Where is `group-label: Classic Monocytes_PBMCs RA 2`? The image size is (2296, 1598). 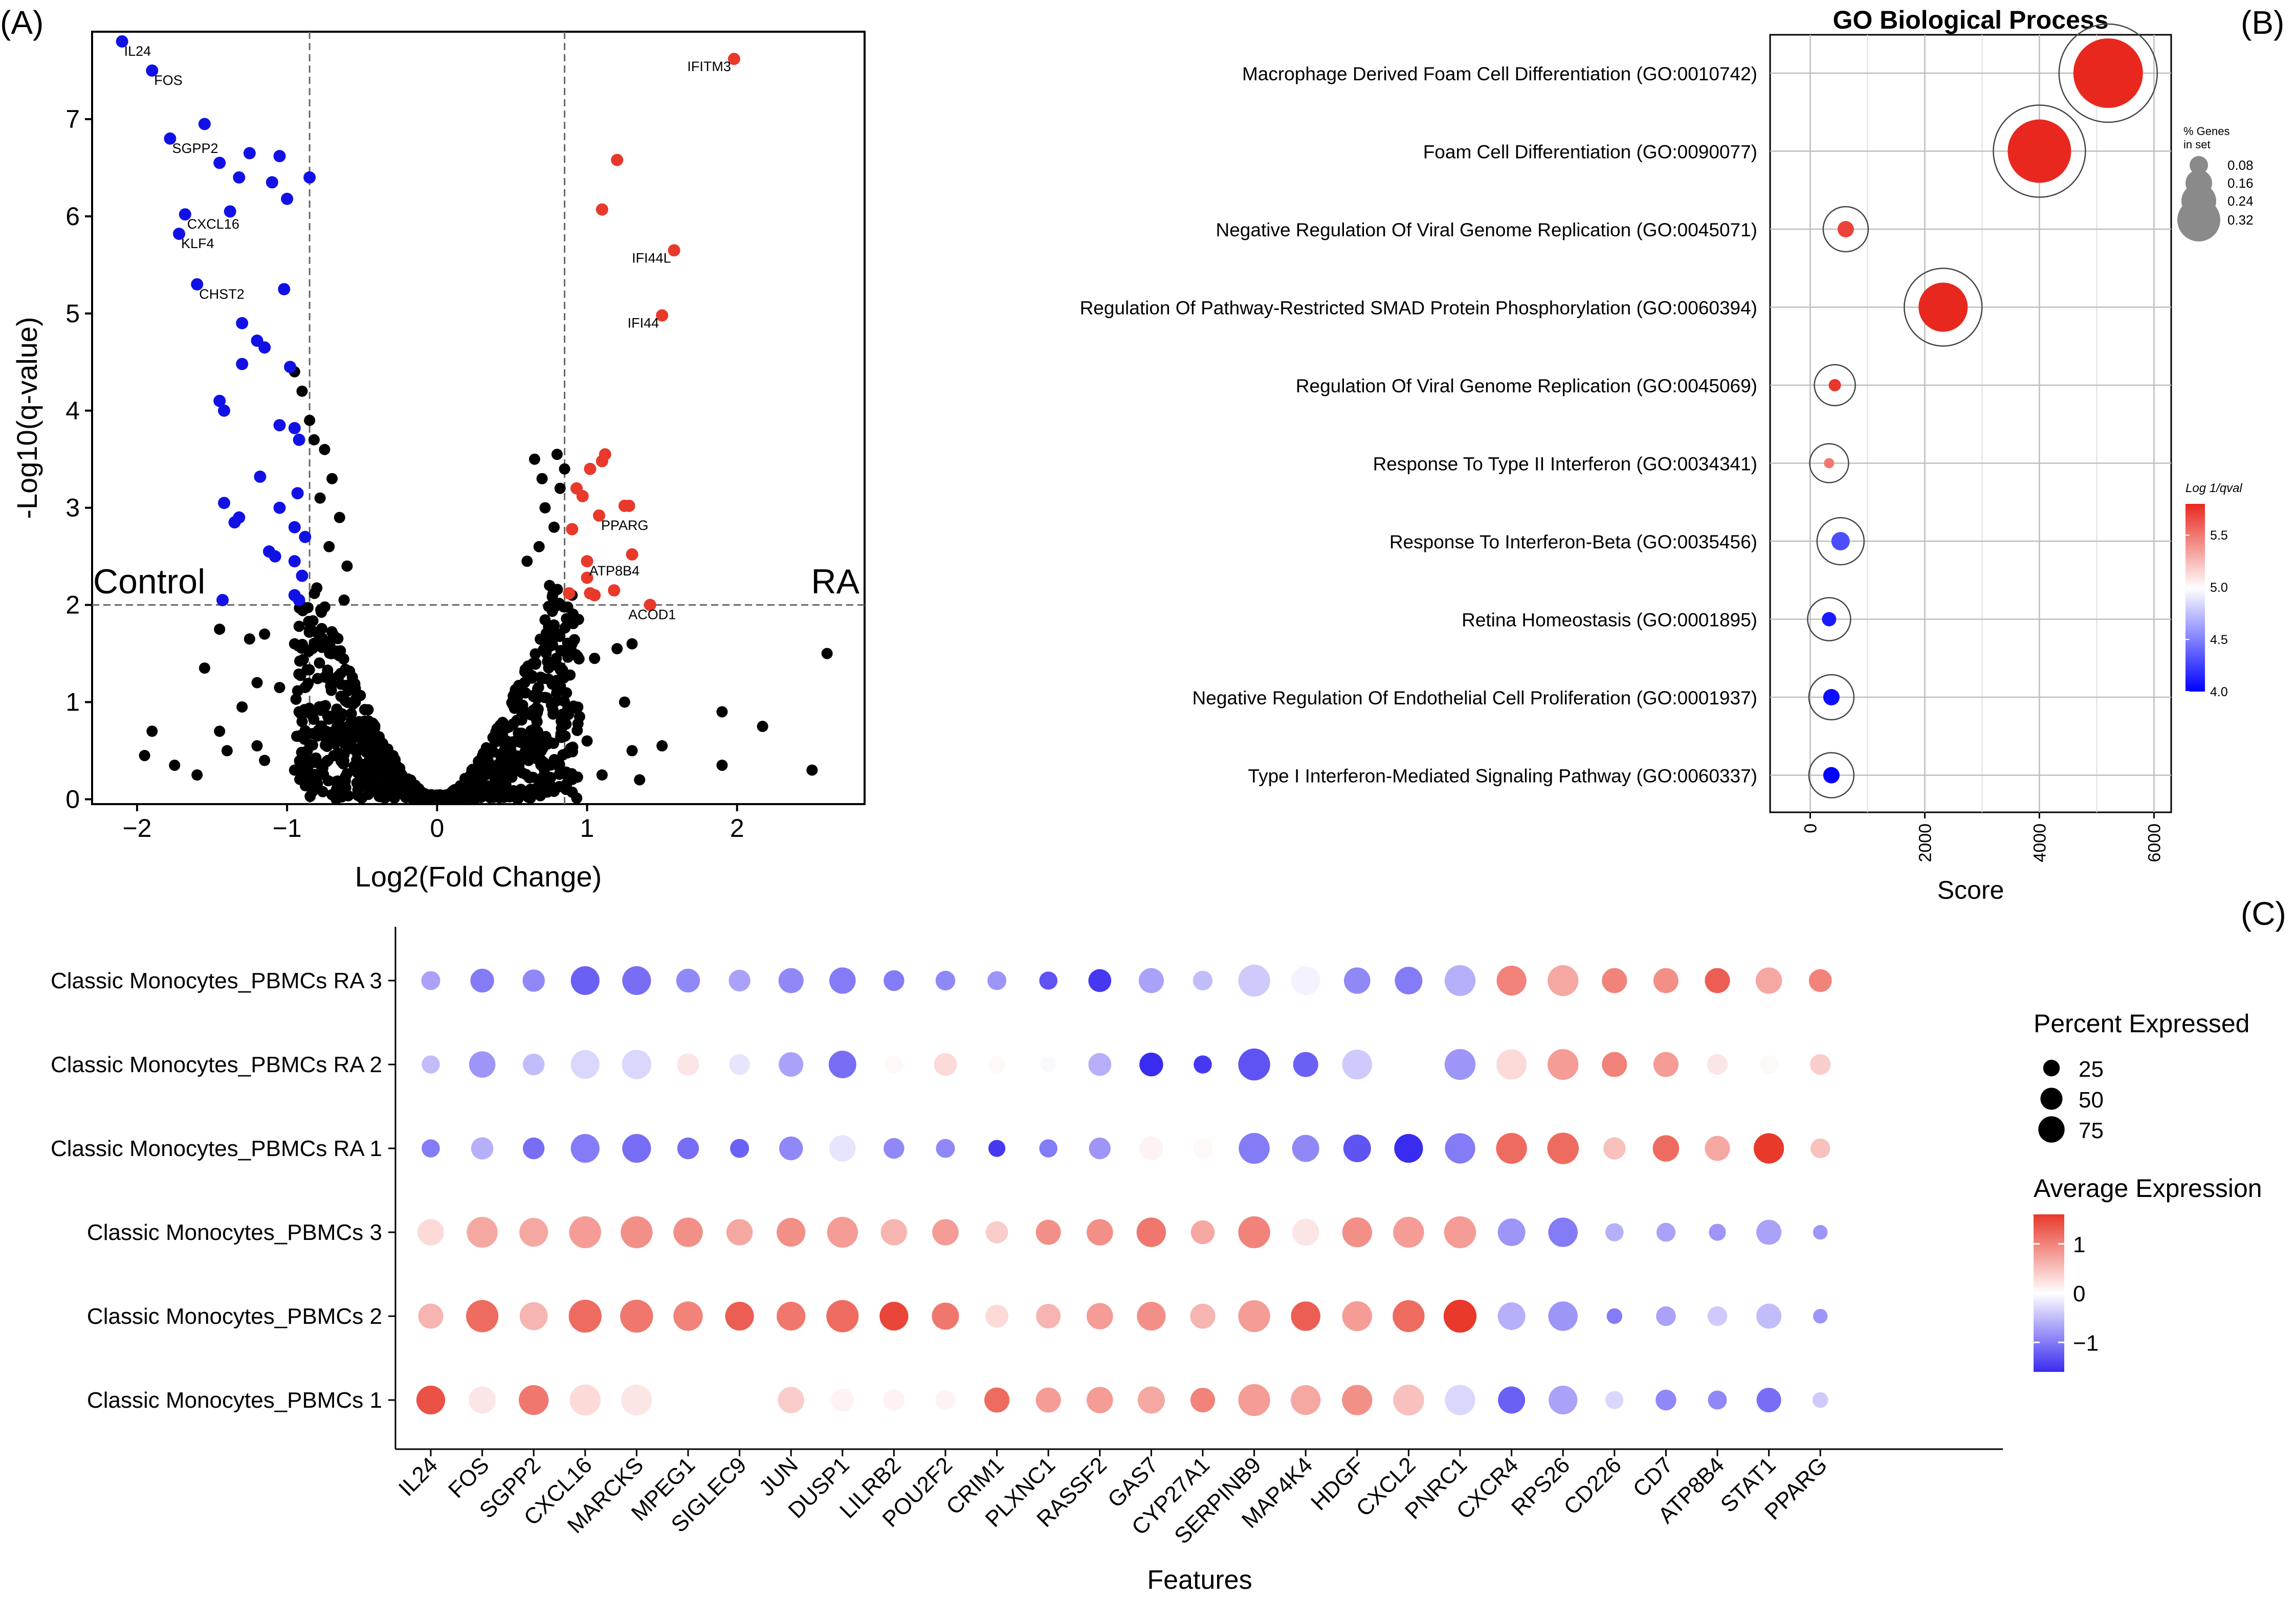 group-label: Classic Monocytes_PBMCs RA 2 is located at coordinates (216, 1065).